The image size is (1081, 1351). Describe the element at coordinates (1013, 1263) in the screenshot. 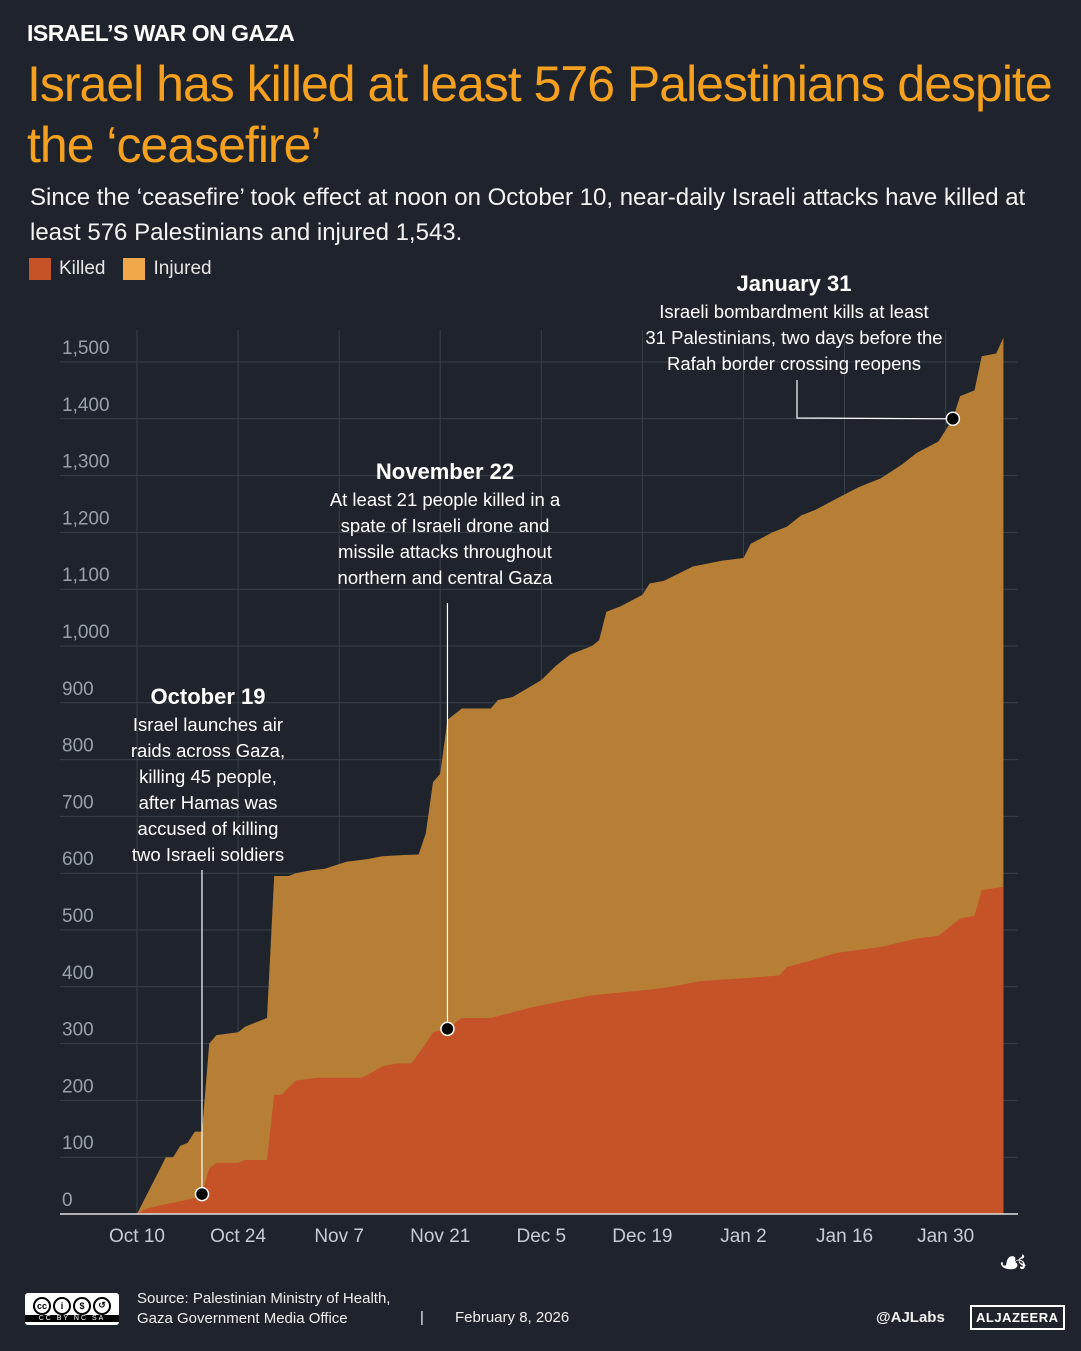

I see `aljazeera-logo-icon: ☙` at that location.